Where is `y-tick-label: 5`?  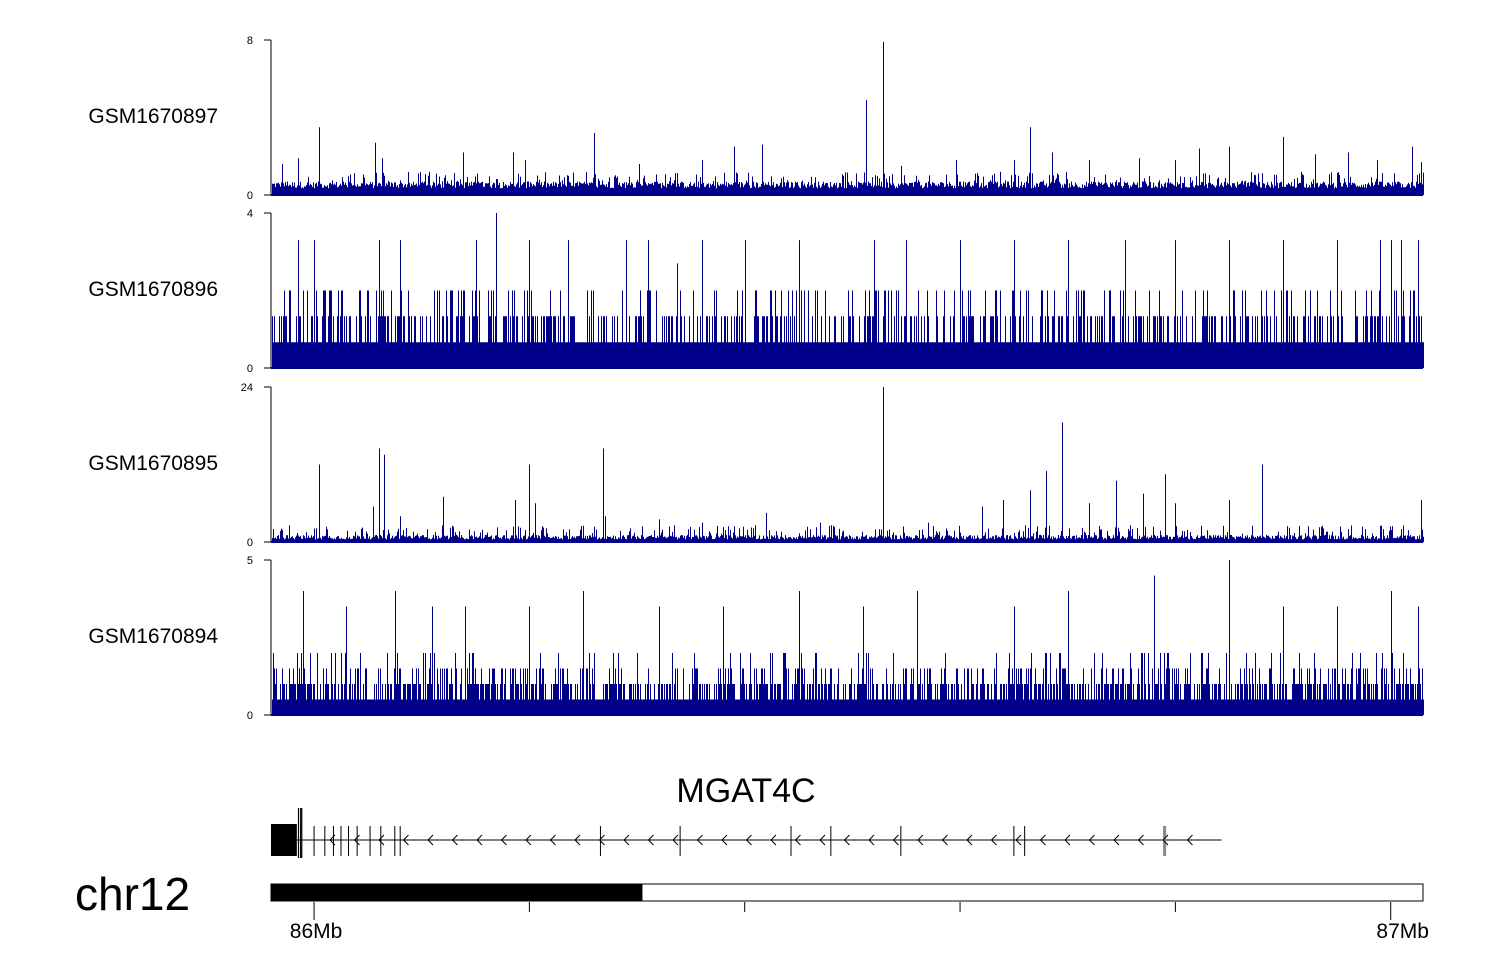 y-tick-label: 5 is located at coordinates (250, 561).